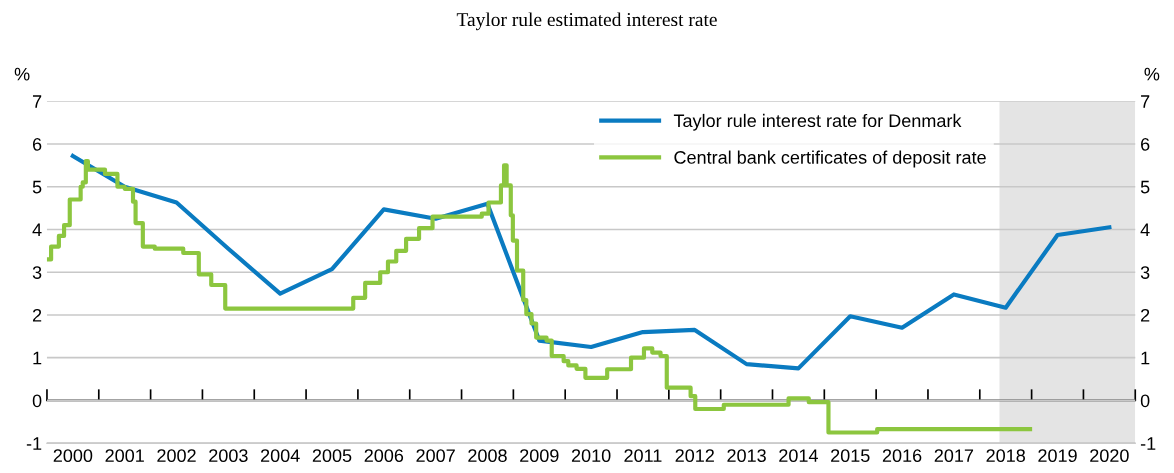  Describe the element at coordinates (830, 159) in the screenshot. I see `legend-label: Central bank certificates of deposit rate` at that location.